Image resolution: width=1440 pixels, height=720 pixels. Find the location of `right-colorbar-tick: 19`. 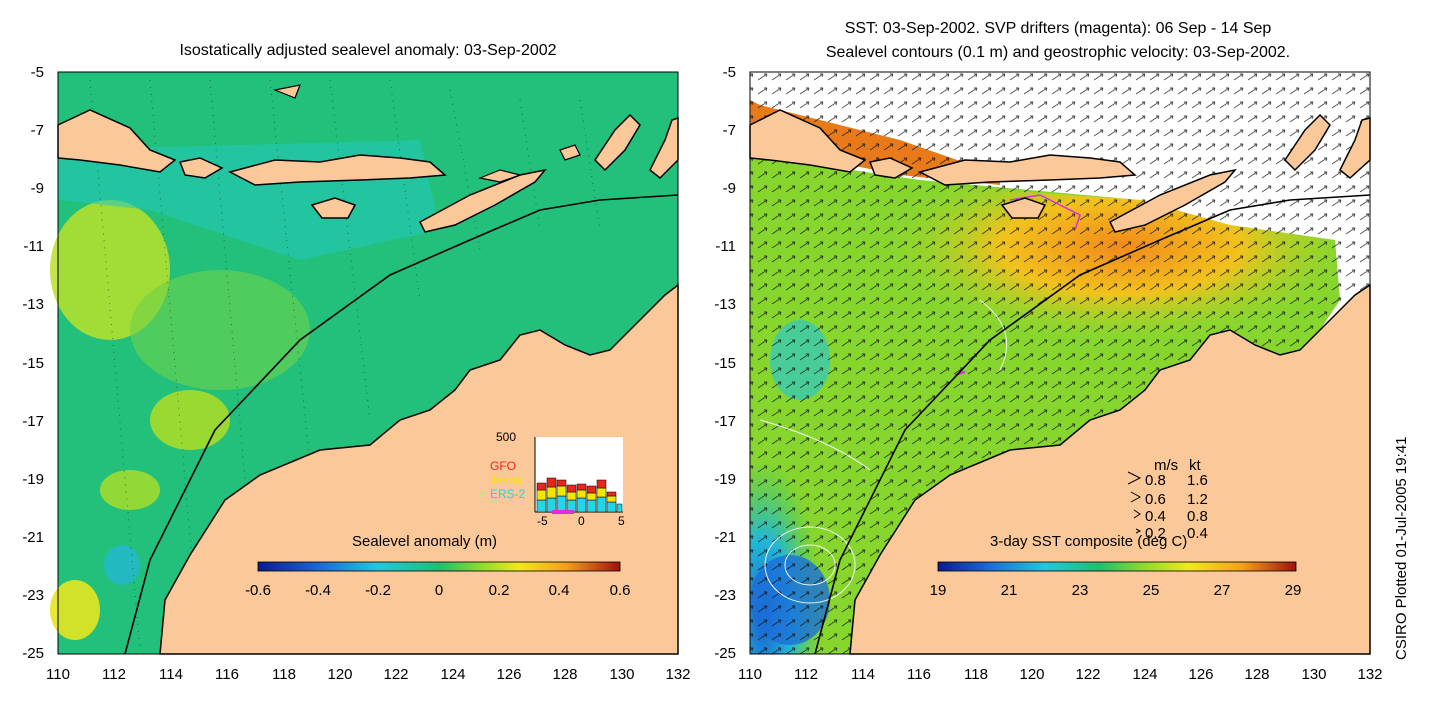

right-colorbar-tick: 19 is located at coordinates (938, 590).